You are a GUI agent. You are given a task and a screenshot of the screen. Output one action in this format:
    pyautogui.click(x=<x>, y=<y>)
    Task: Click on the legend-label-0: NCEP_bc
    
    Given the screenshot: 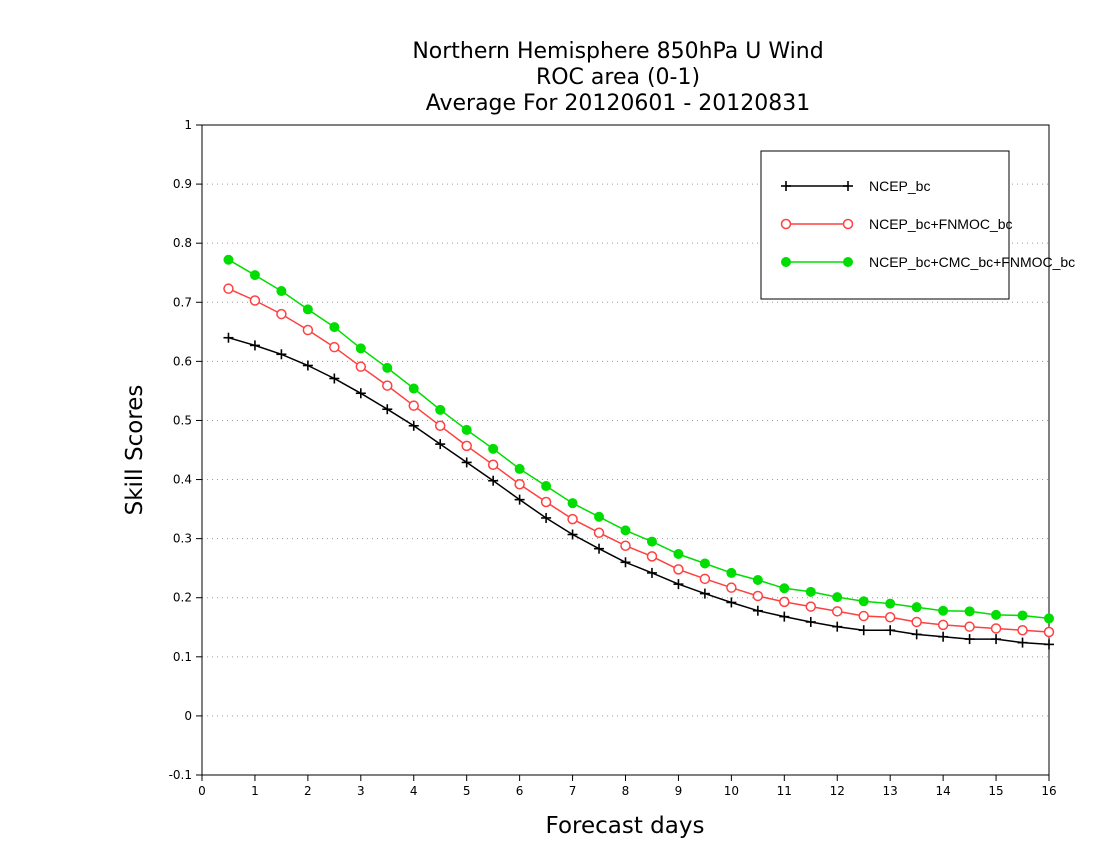 What is the action you would take?
    pyautogui.click(x=899, y=186)
    